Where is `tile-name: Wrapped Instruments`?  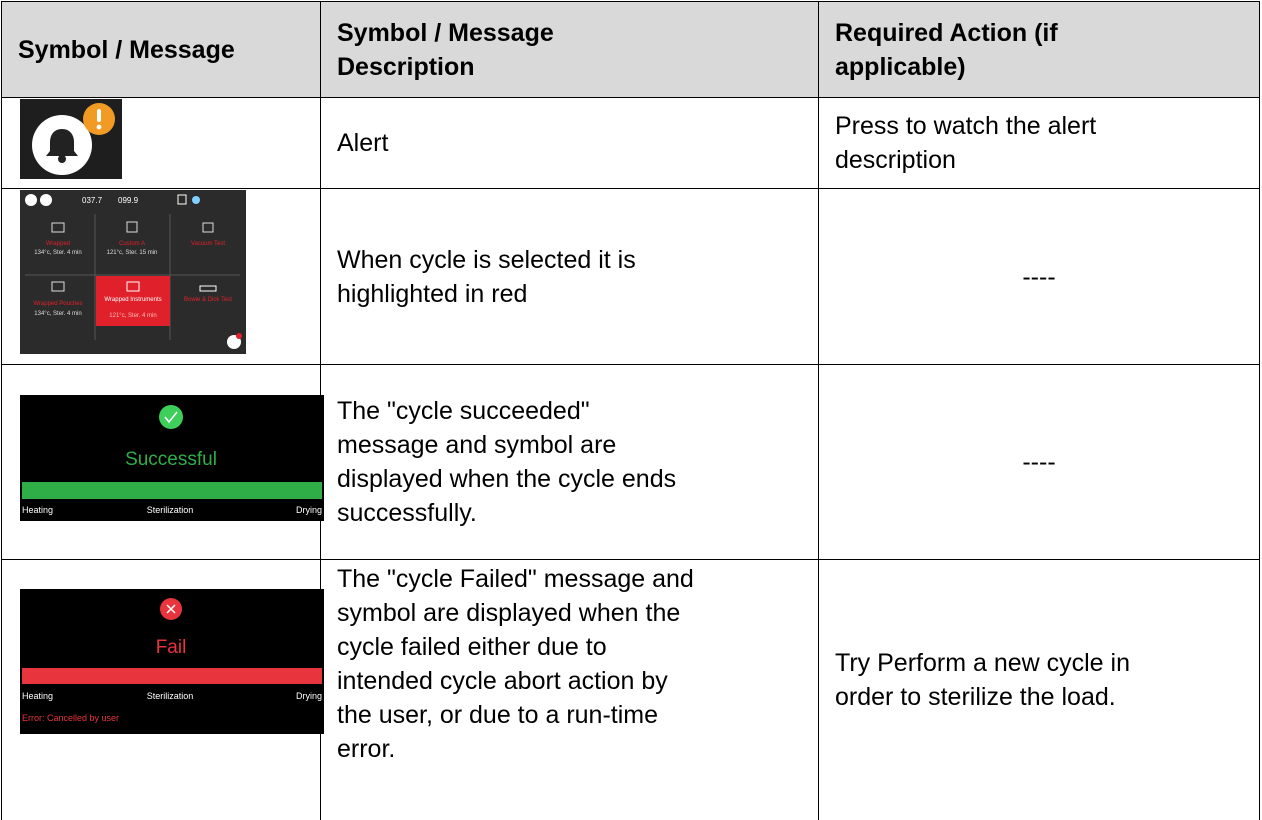 tile-name: Wrapped Instruments is located at coordinates (132, 300).